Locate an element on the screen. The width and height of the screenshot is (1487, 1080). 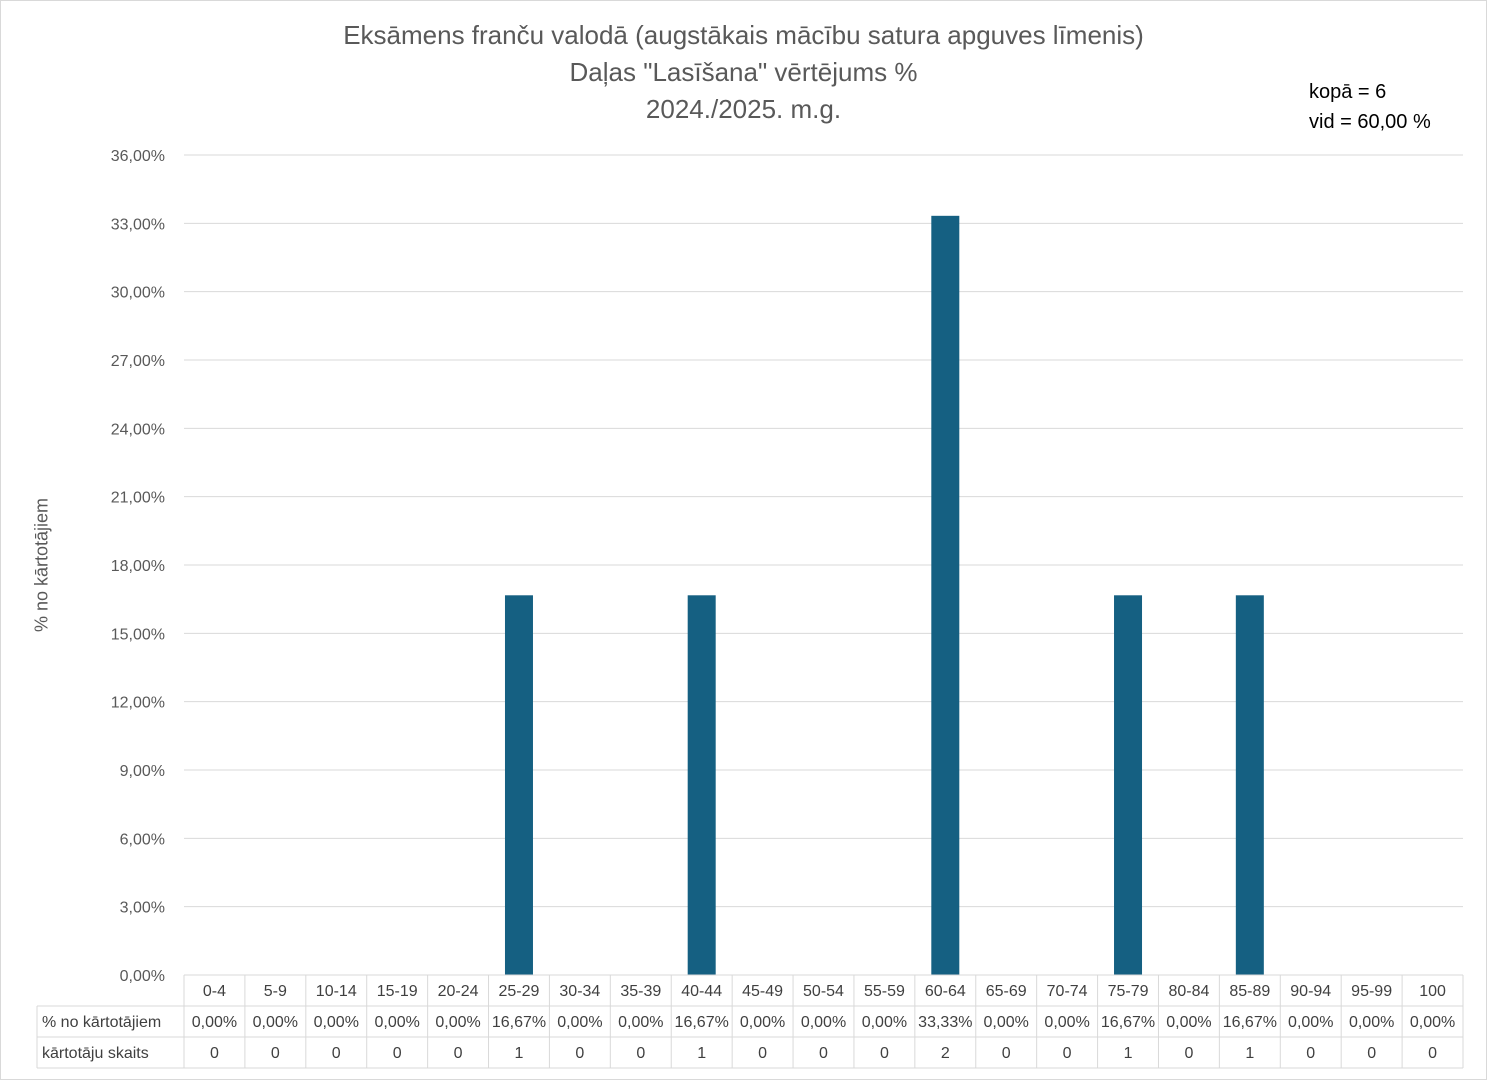
y-tick-label: 18,00% is located at coordinates (138, 566).